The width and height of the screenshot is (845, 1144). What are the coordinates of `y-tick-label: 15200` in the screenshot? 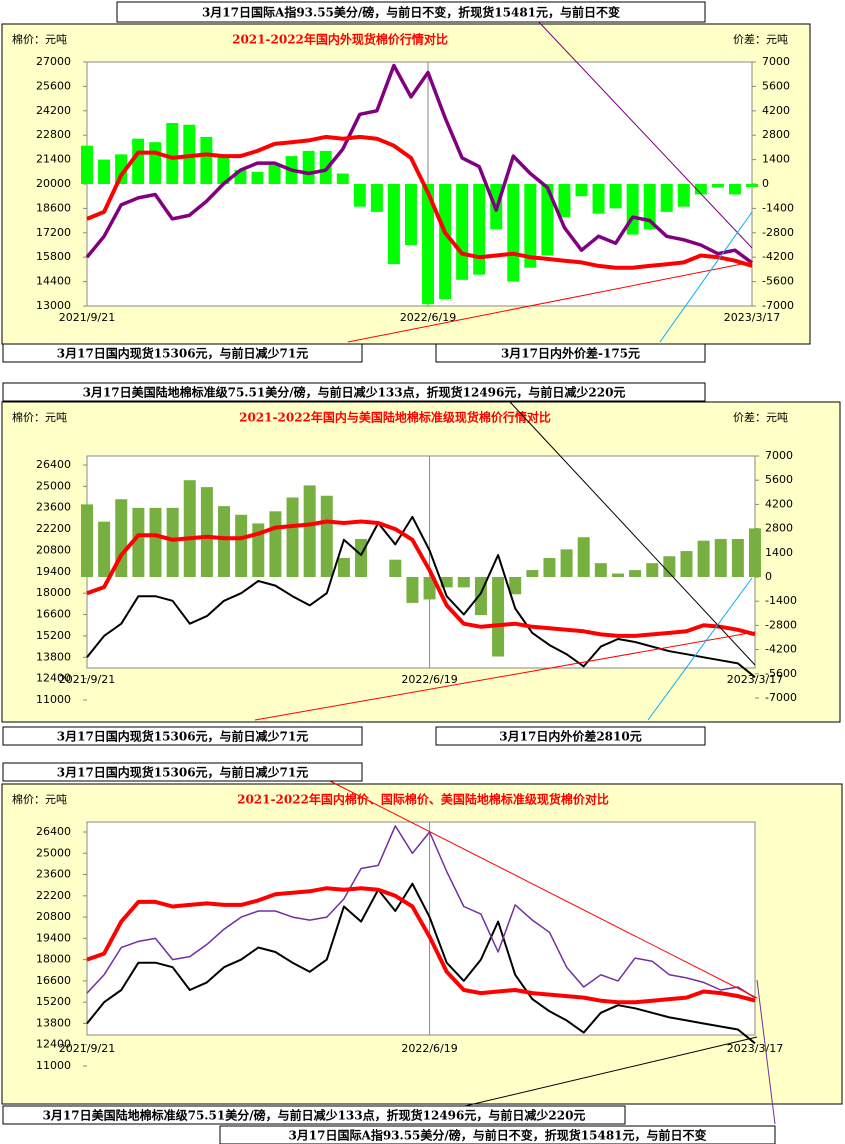 It's located at (53, 635).